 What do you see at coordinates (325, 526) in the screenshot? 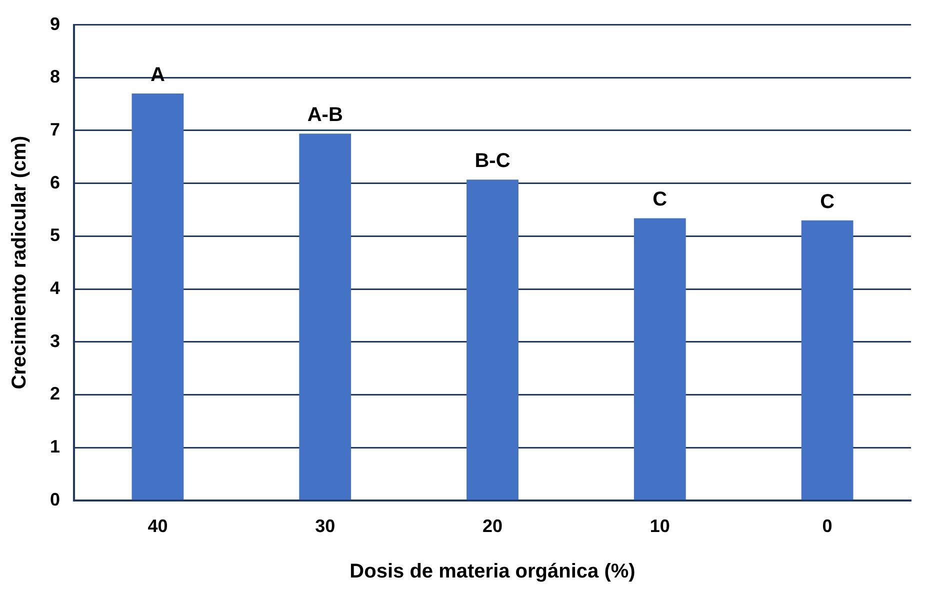
I see `x-tick-label: 30` at bounding box center [325, 526].